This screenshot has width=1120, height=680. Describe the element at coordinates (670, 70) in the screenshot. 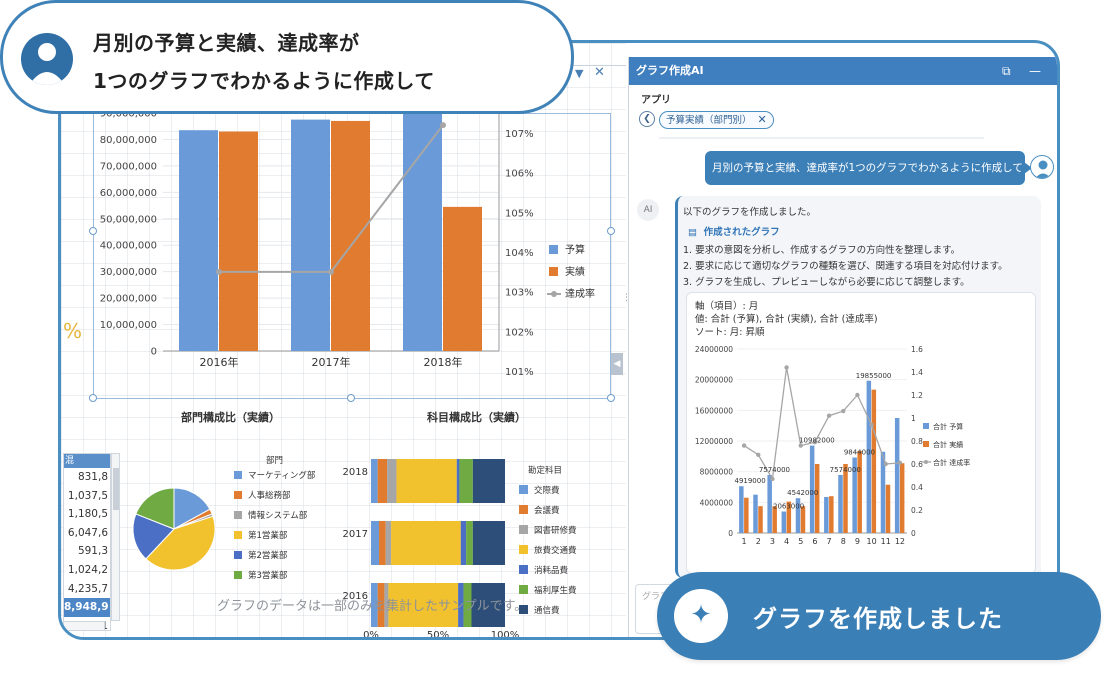

I see `ai-panel-title: グラフ作成AI` at that location.